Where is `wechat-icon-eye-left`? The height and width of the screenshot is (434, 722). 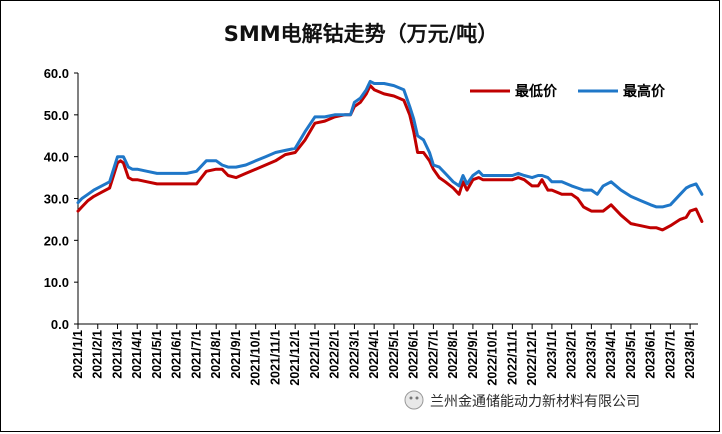
wechat-icon-eye-left is located at coordinates (411, 398).